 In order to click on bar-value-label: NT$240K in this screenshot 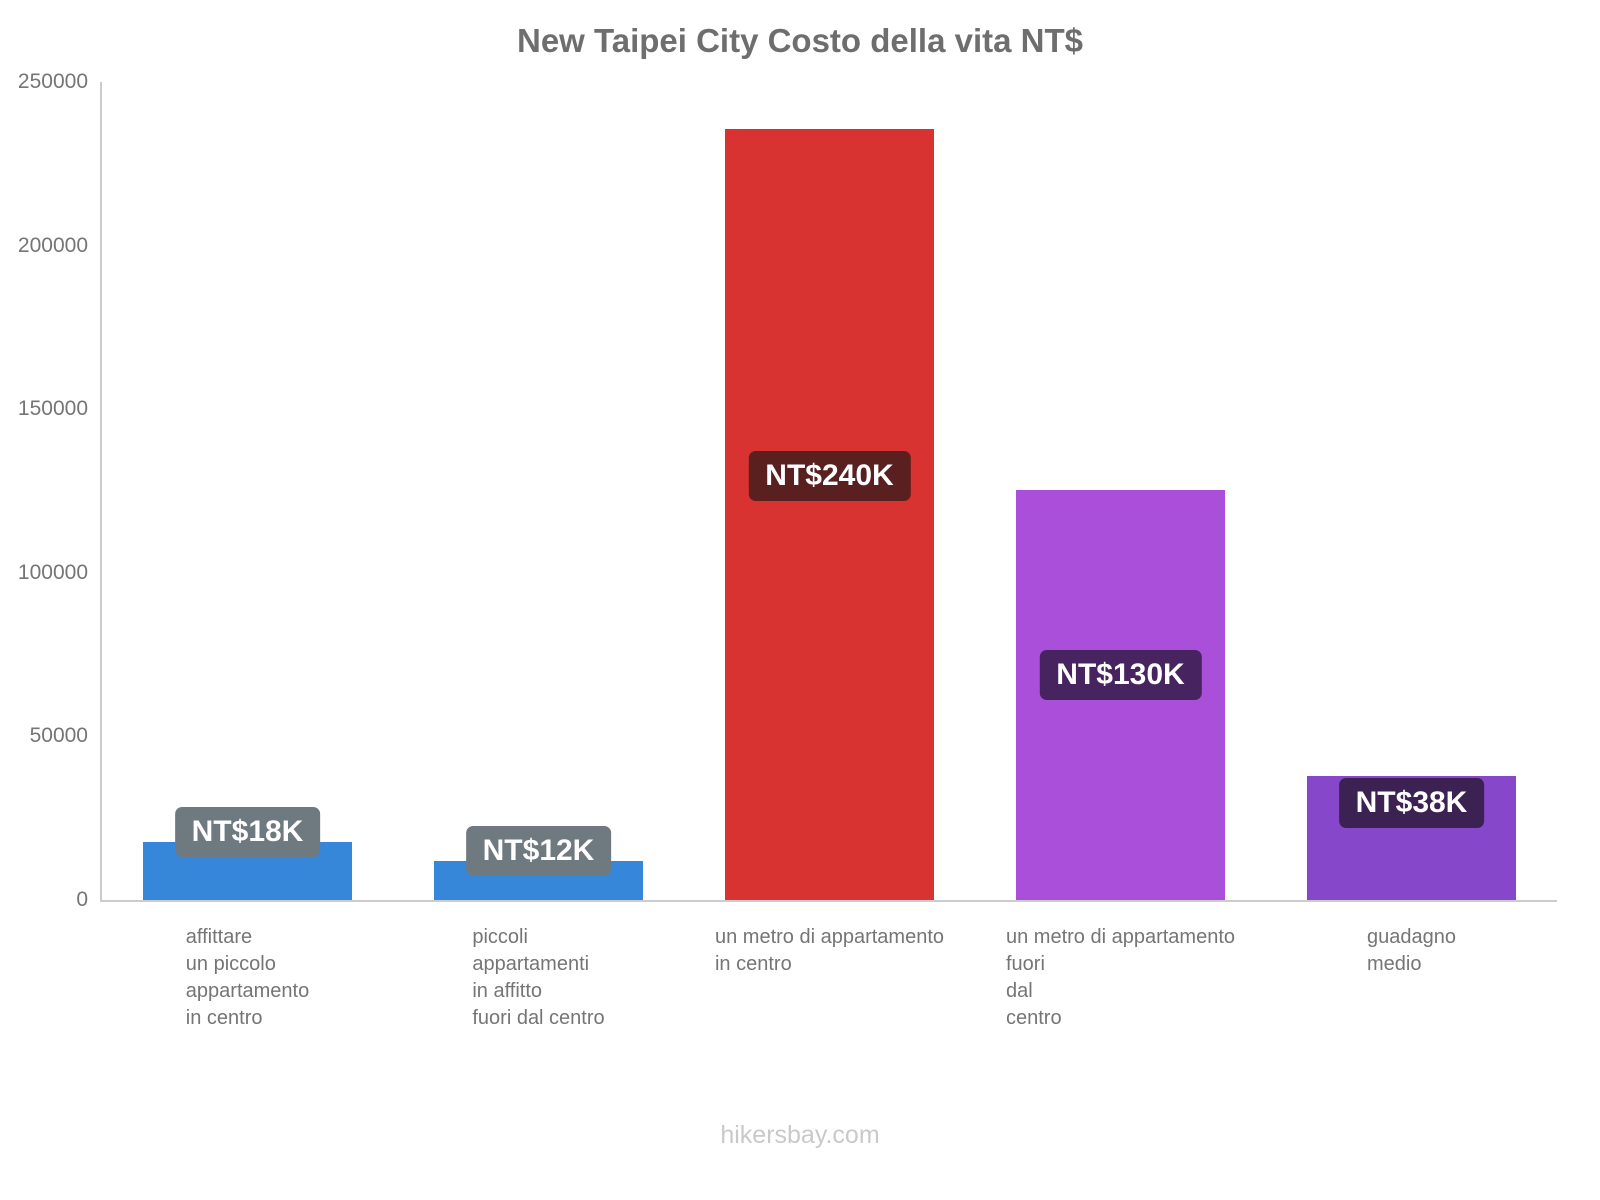, I will do `click(829, 476)`.